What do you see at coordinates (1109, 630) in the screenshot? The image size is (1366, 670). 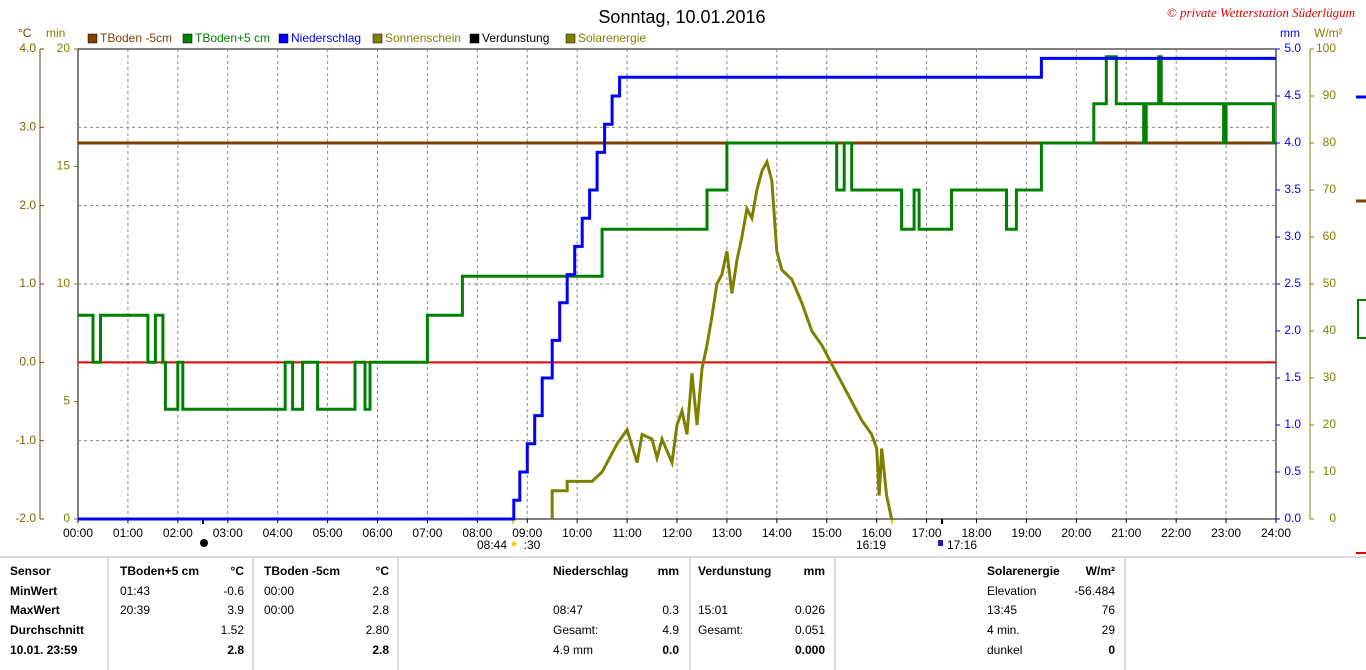 I see `table-cell: 29` at bounding box center [1109, 630].